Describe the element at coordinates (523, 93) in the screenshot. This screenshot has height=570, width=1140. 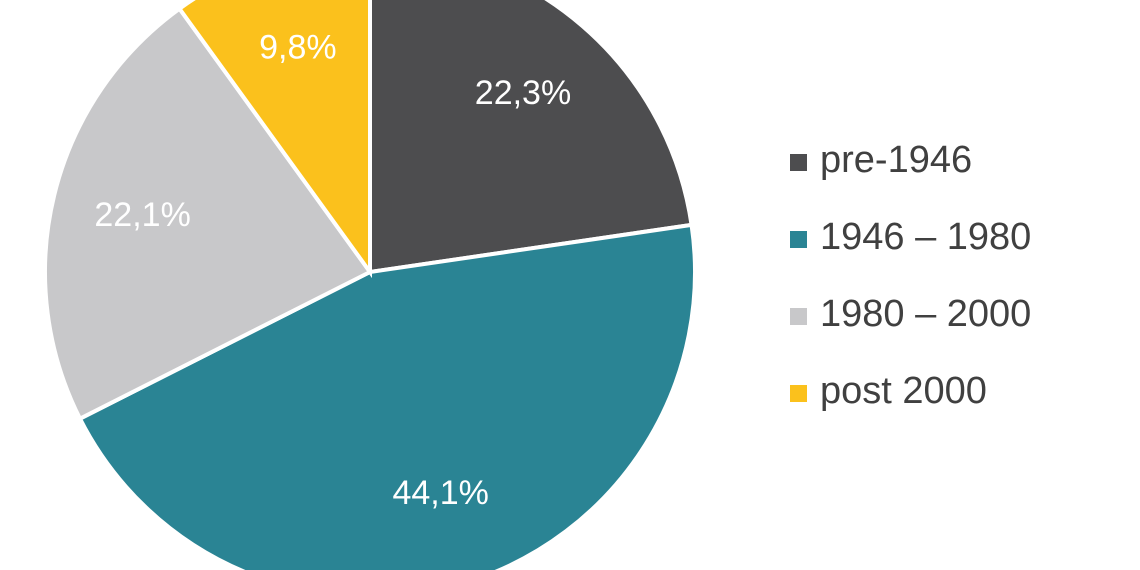
I see `data-label: 22,3%` at that location.